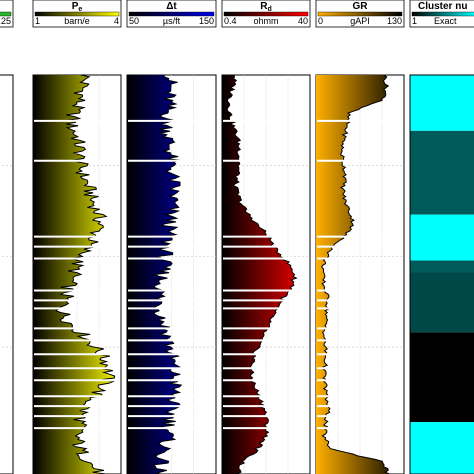 Image resolution: width=474 pixels, height=474 pixels. I want to click on track-header-dt: Δt 50 µs/ft 150, so click(171, 14).